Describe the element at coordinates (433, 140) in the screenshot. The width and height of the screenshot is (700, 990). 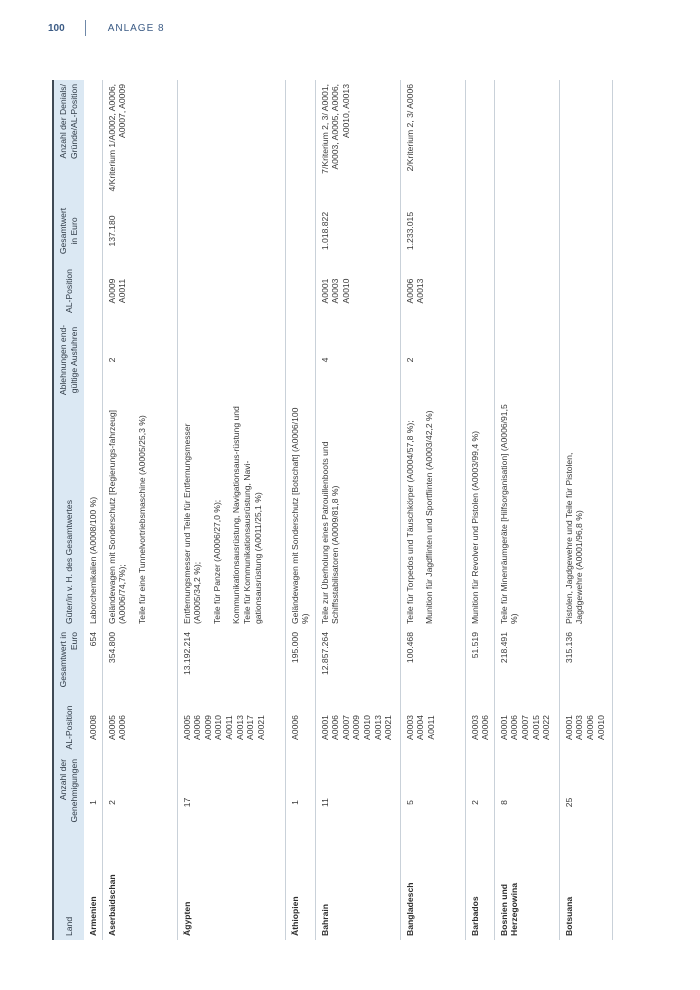
I see `denial-reasons-cell: 2/Kriterium 2, 3/ A0006` at that location.